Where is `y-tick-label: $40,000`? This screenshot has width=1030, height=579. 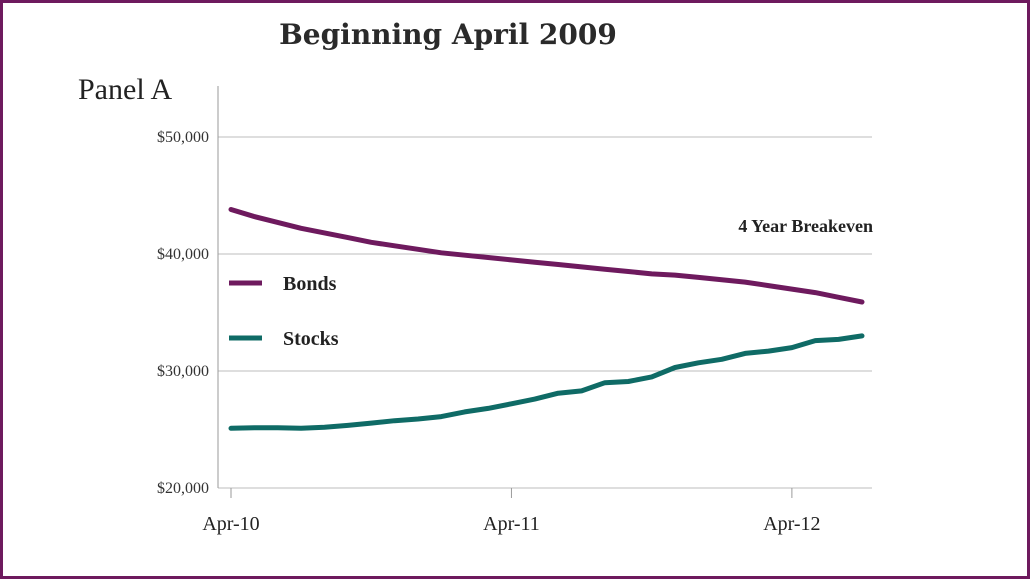 y-tick-label: $40,000 is located at coordinates (183, 254).